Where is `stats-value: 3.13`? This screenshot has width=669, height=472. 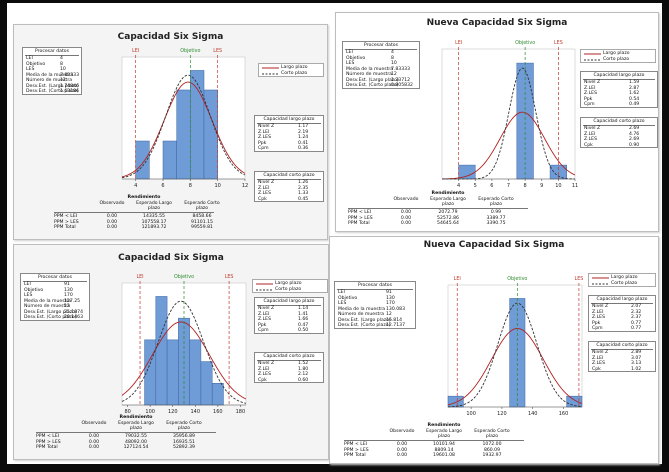 stats-value: 3.13 is located at coordinates (636, 363).